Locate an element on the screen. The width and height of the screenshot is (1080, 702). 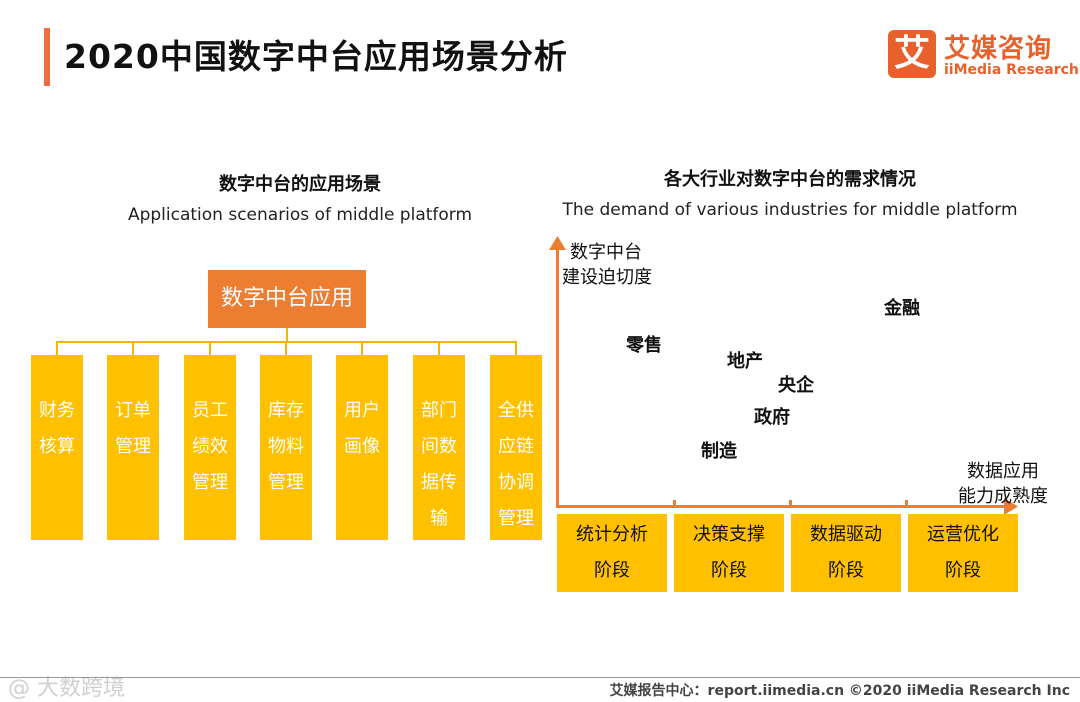
left-title-en: Application scenarios of middle platform is located at coordinates (300, 215).